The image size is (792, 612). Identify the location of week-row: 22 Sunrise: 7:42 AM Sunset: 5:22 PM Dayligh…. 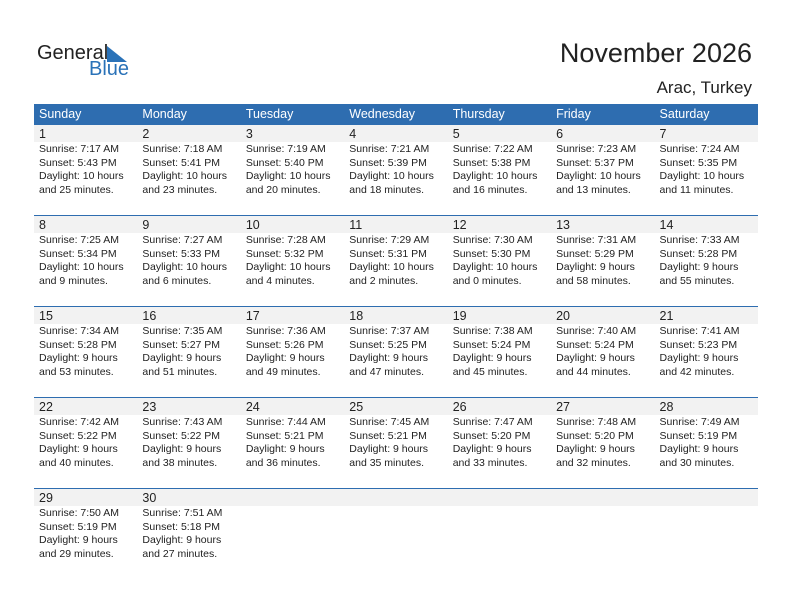
(396, 442).